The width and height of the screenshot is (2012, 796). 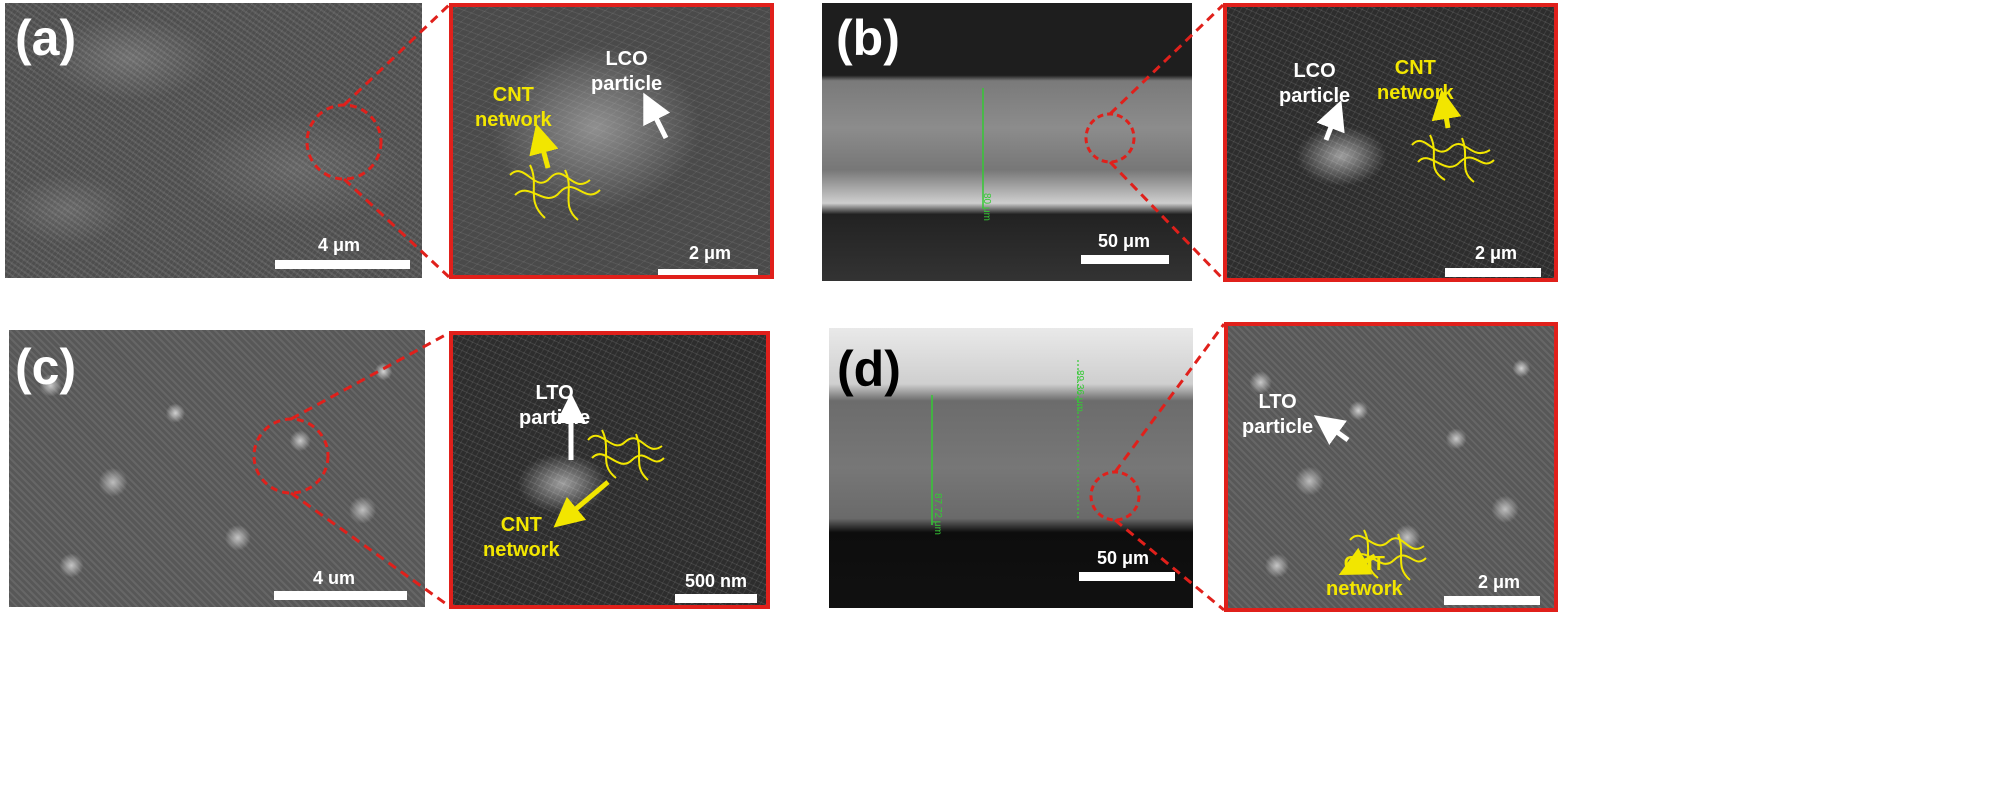 I want to click on panel-a-scale-text: 4 μm, so click(x=339, y=245).